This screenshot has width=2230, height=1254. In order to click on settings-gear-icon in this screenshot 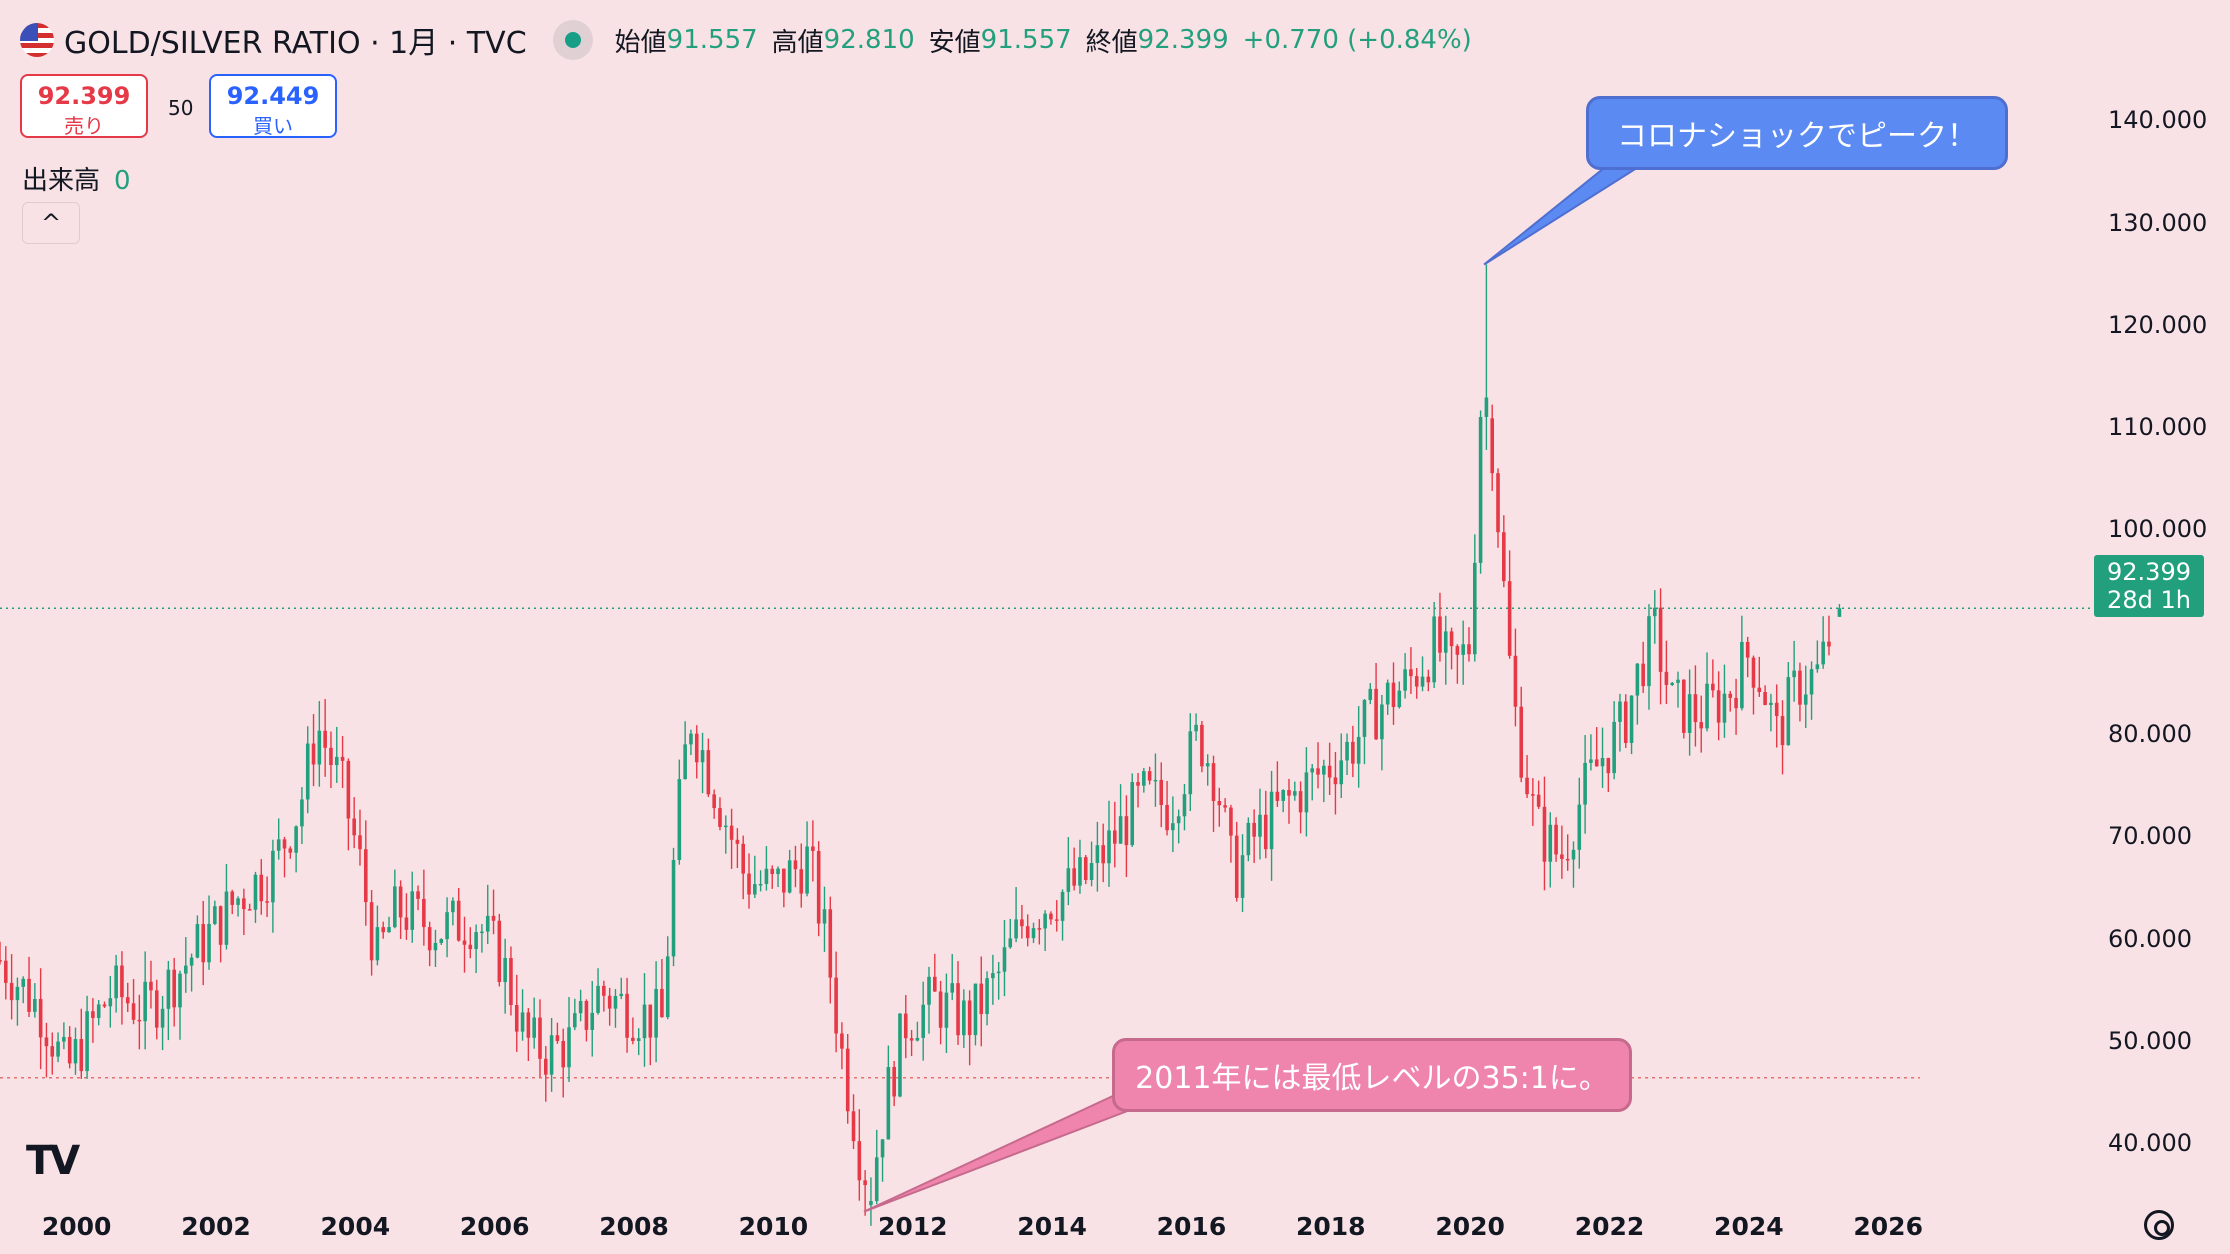, I will do `click(2159, 1225)`.